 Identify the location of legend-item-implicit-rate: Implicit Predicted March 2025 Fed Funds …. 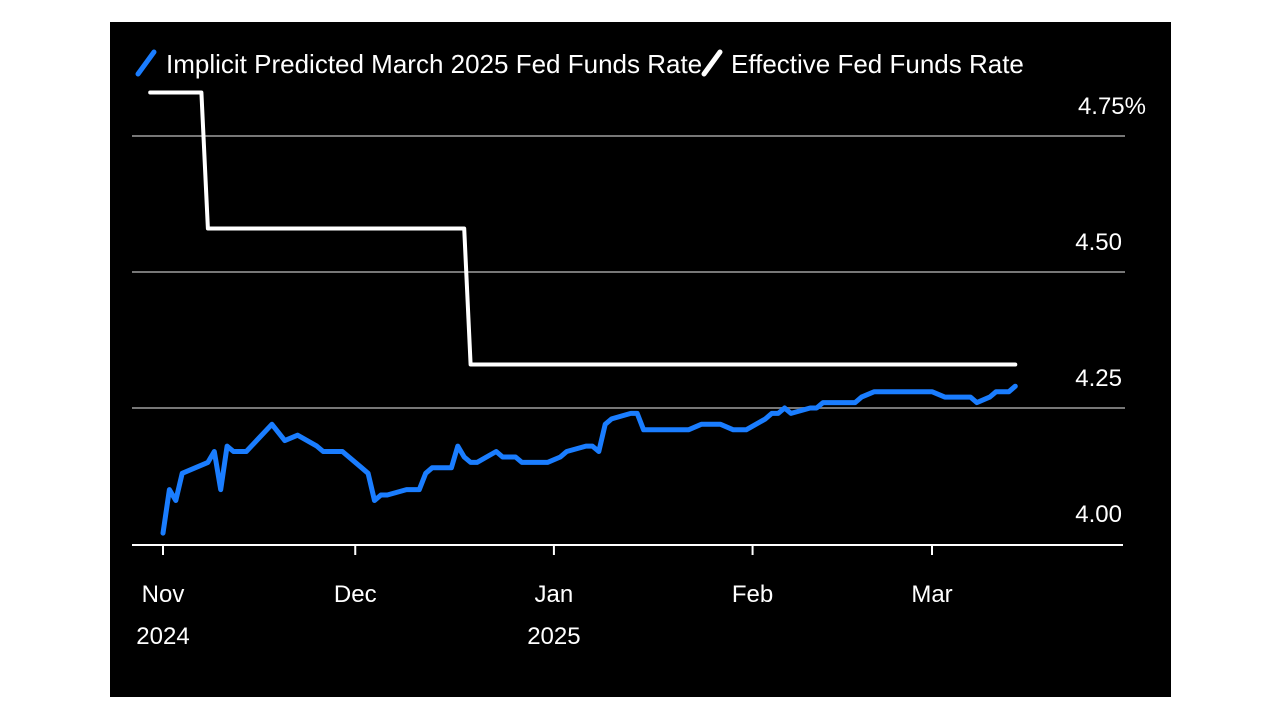
(418, 64).